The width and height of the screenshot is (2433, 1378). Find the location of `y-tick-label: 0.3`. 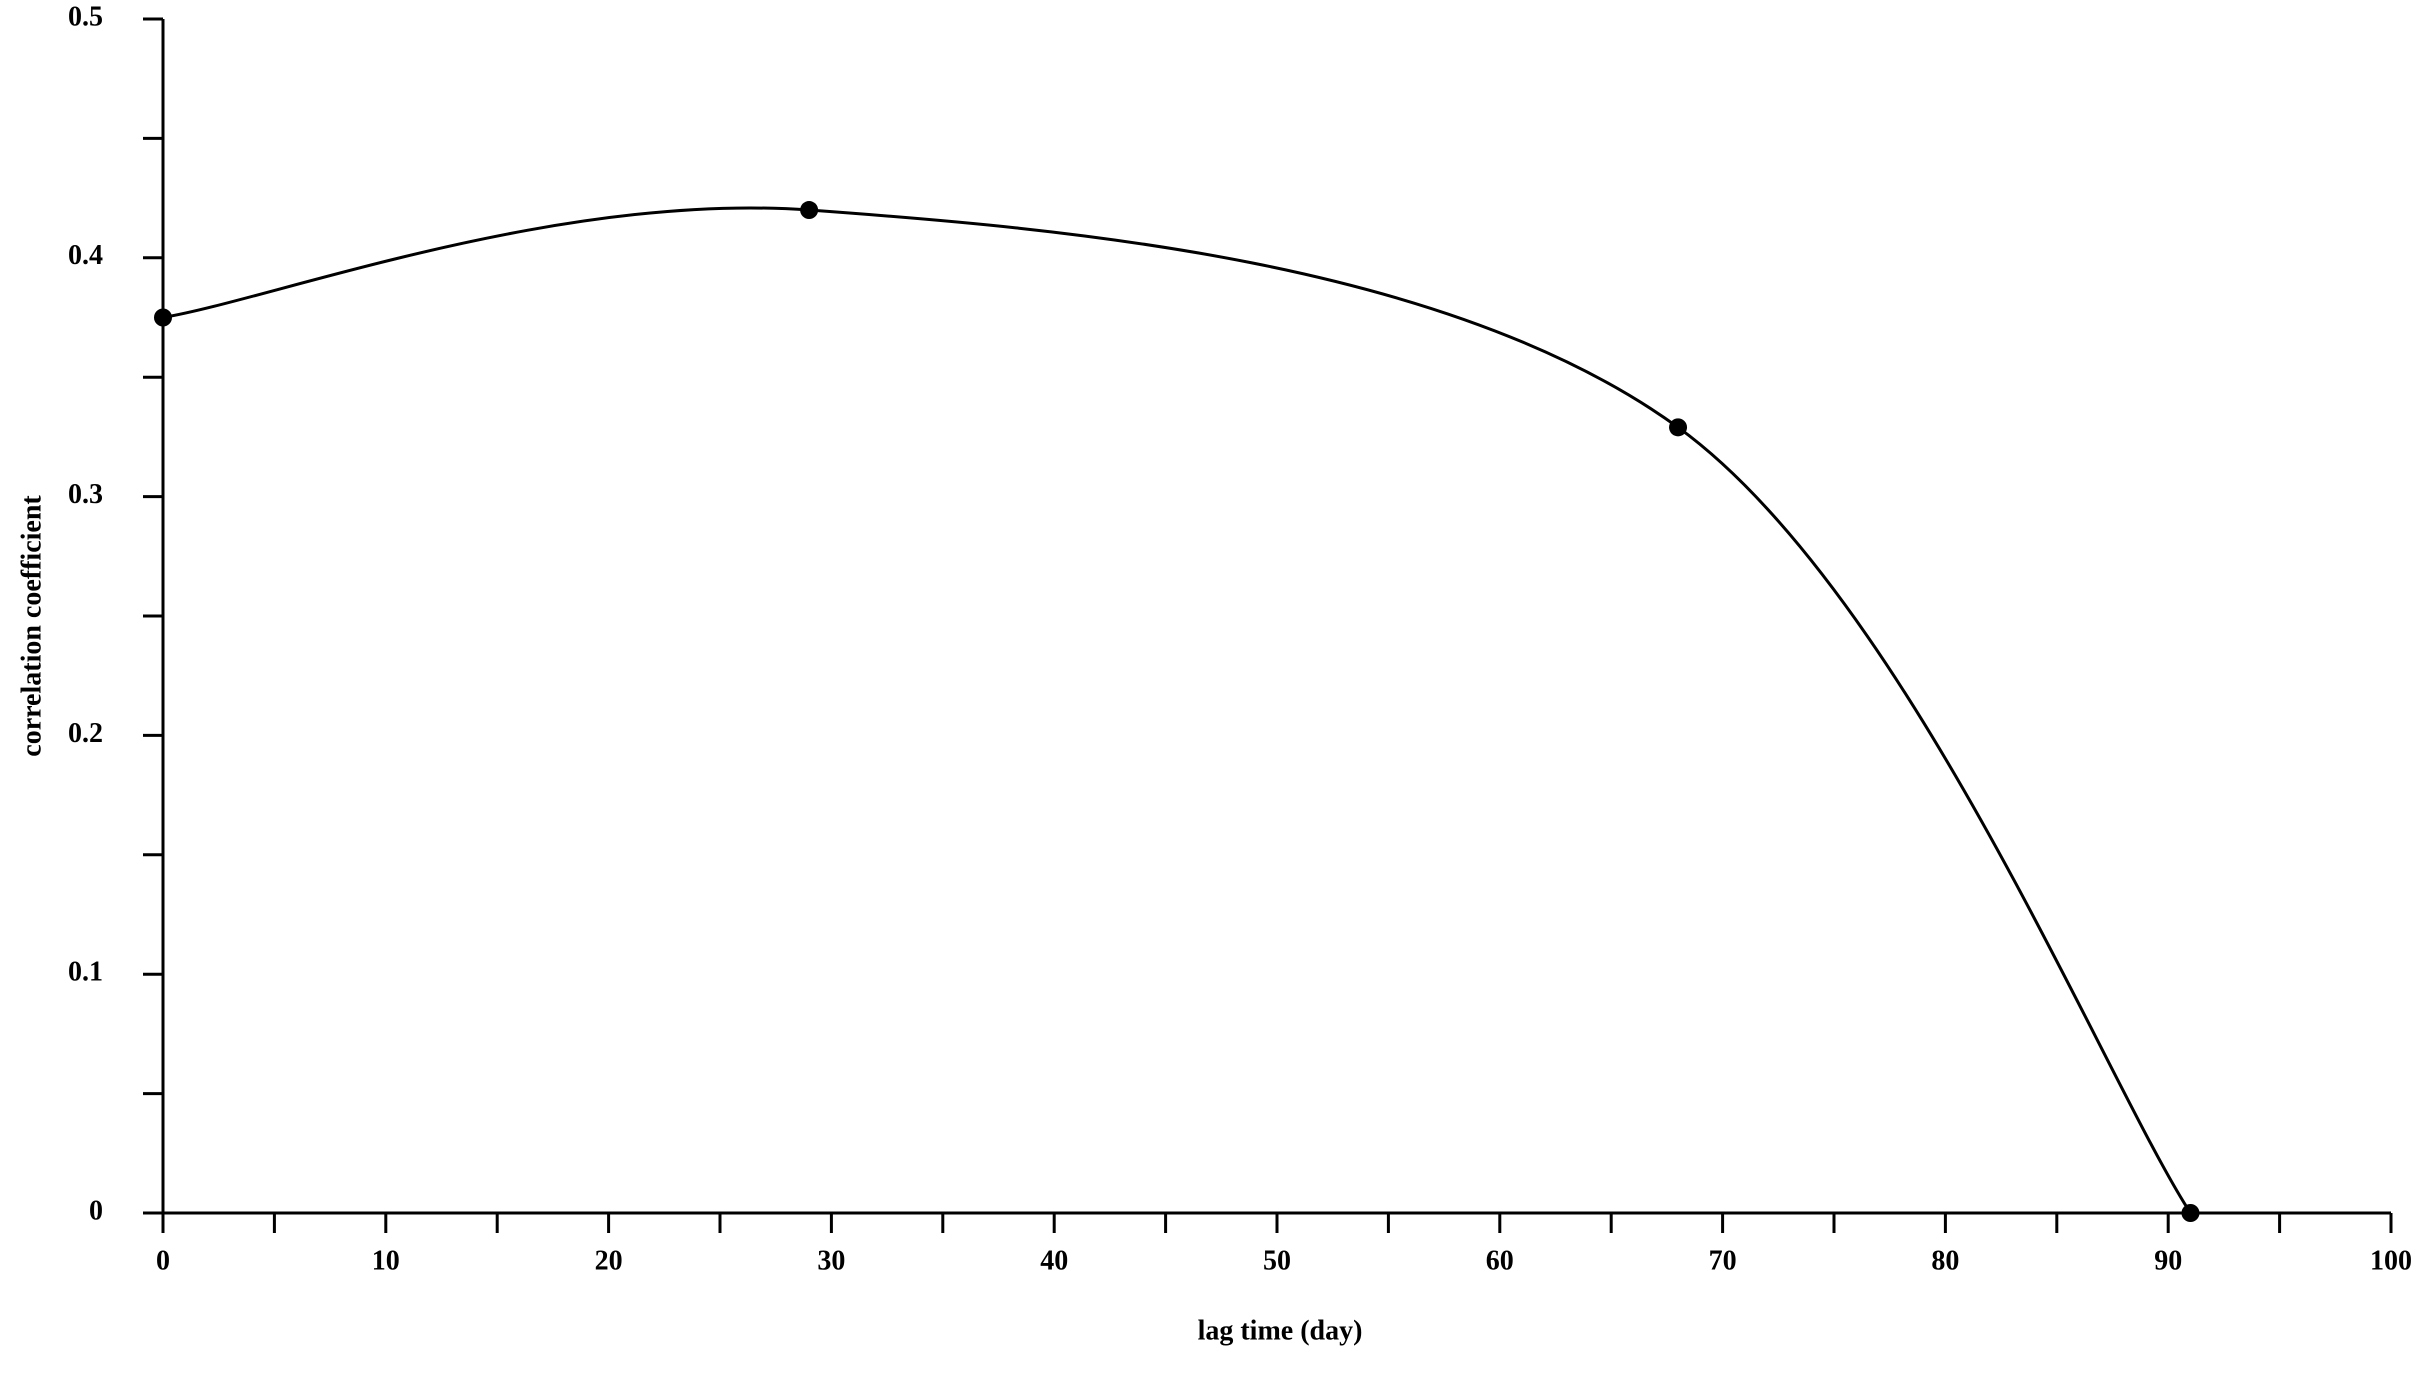

y-tick-label: 0.3 is located at coordinates (85, 494).